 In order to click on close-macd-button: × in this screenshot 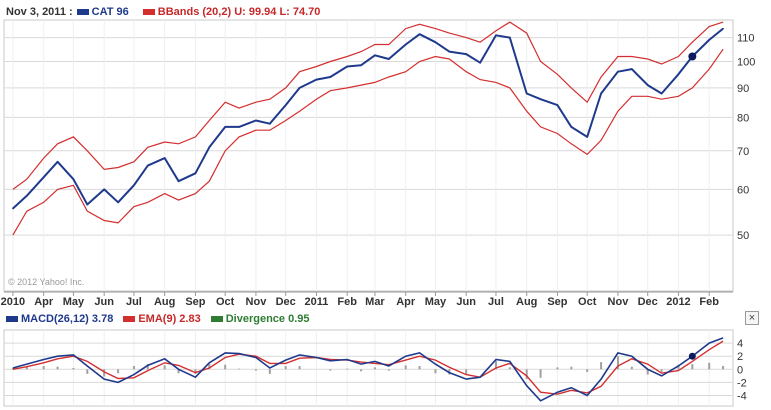, I will do `click(752, 318)`.